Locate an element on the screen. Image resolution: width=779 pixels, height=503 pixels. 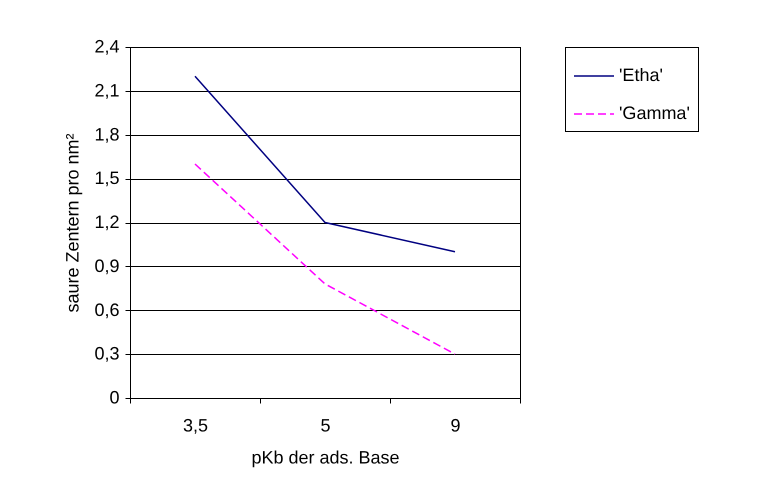
legend-label: 'Etha' is located at coordinates (641, 75).